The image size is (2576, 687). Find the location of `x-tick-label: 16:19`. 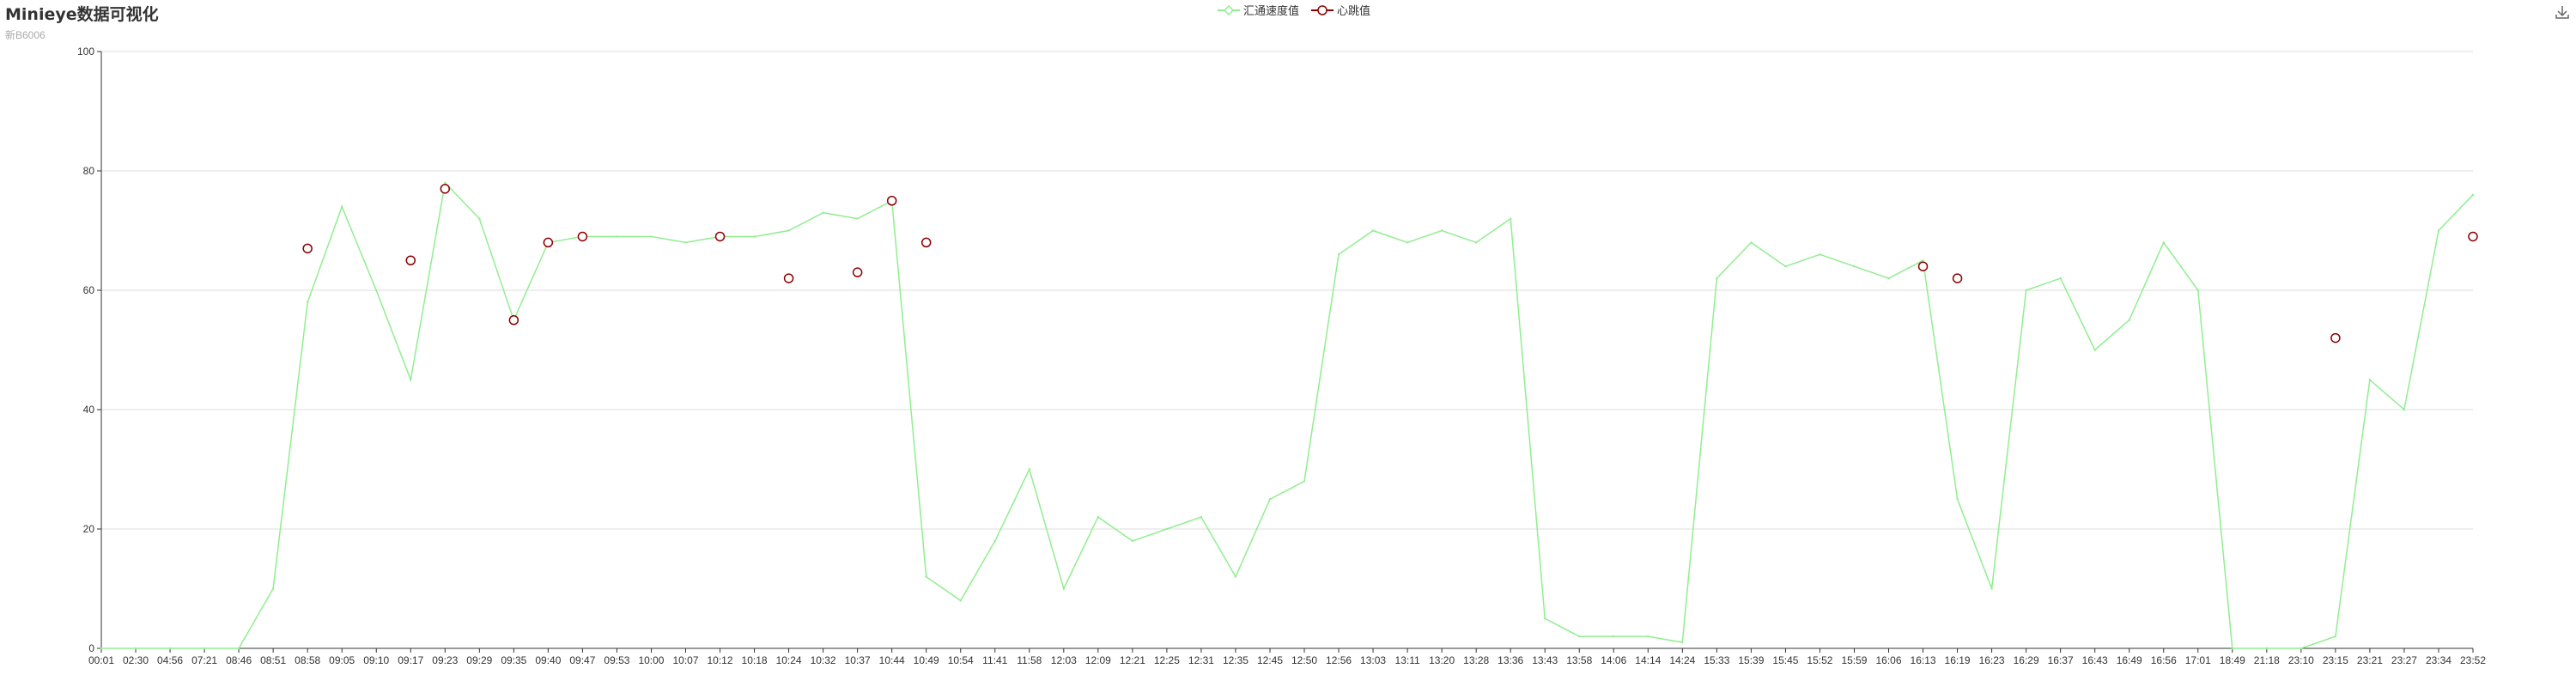

x-tick-label: 16:19 is located at coordinates (1958, 660).